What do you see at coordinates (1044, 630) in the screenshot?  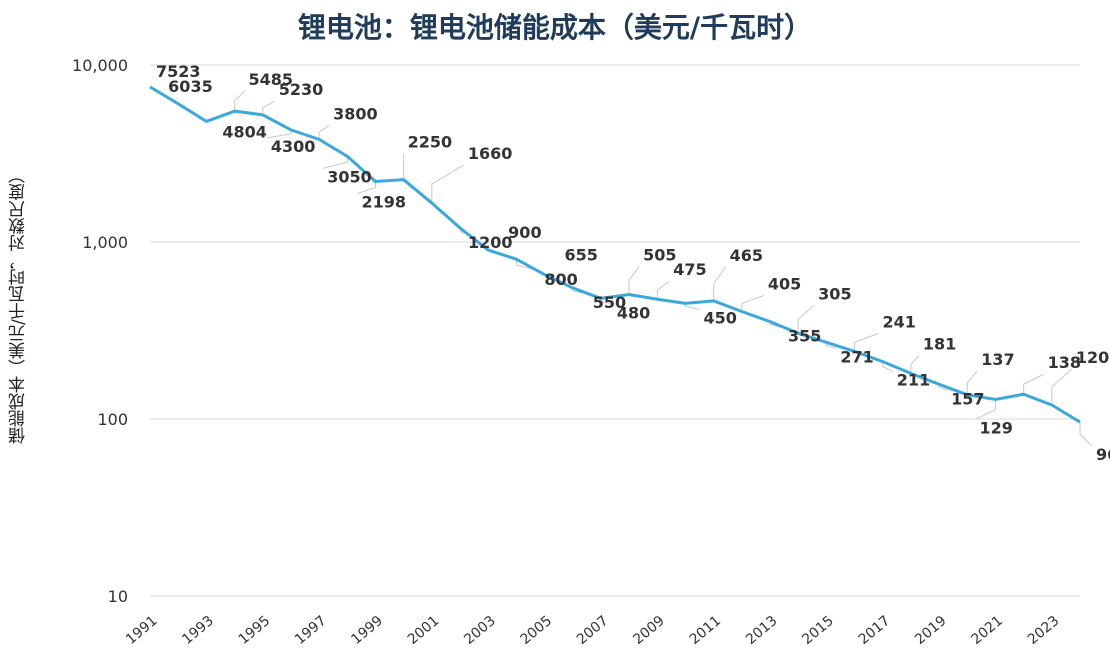 I see `x-tick-label: 2023` at bounding box center [1044, 630].